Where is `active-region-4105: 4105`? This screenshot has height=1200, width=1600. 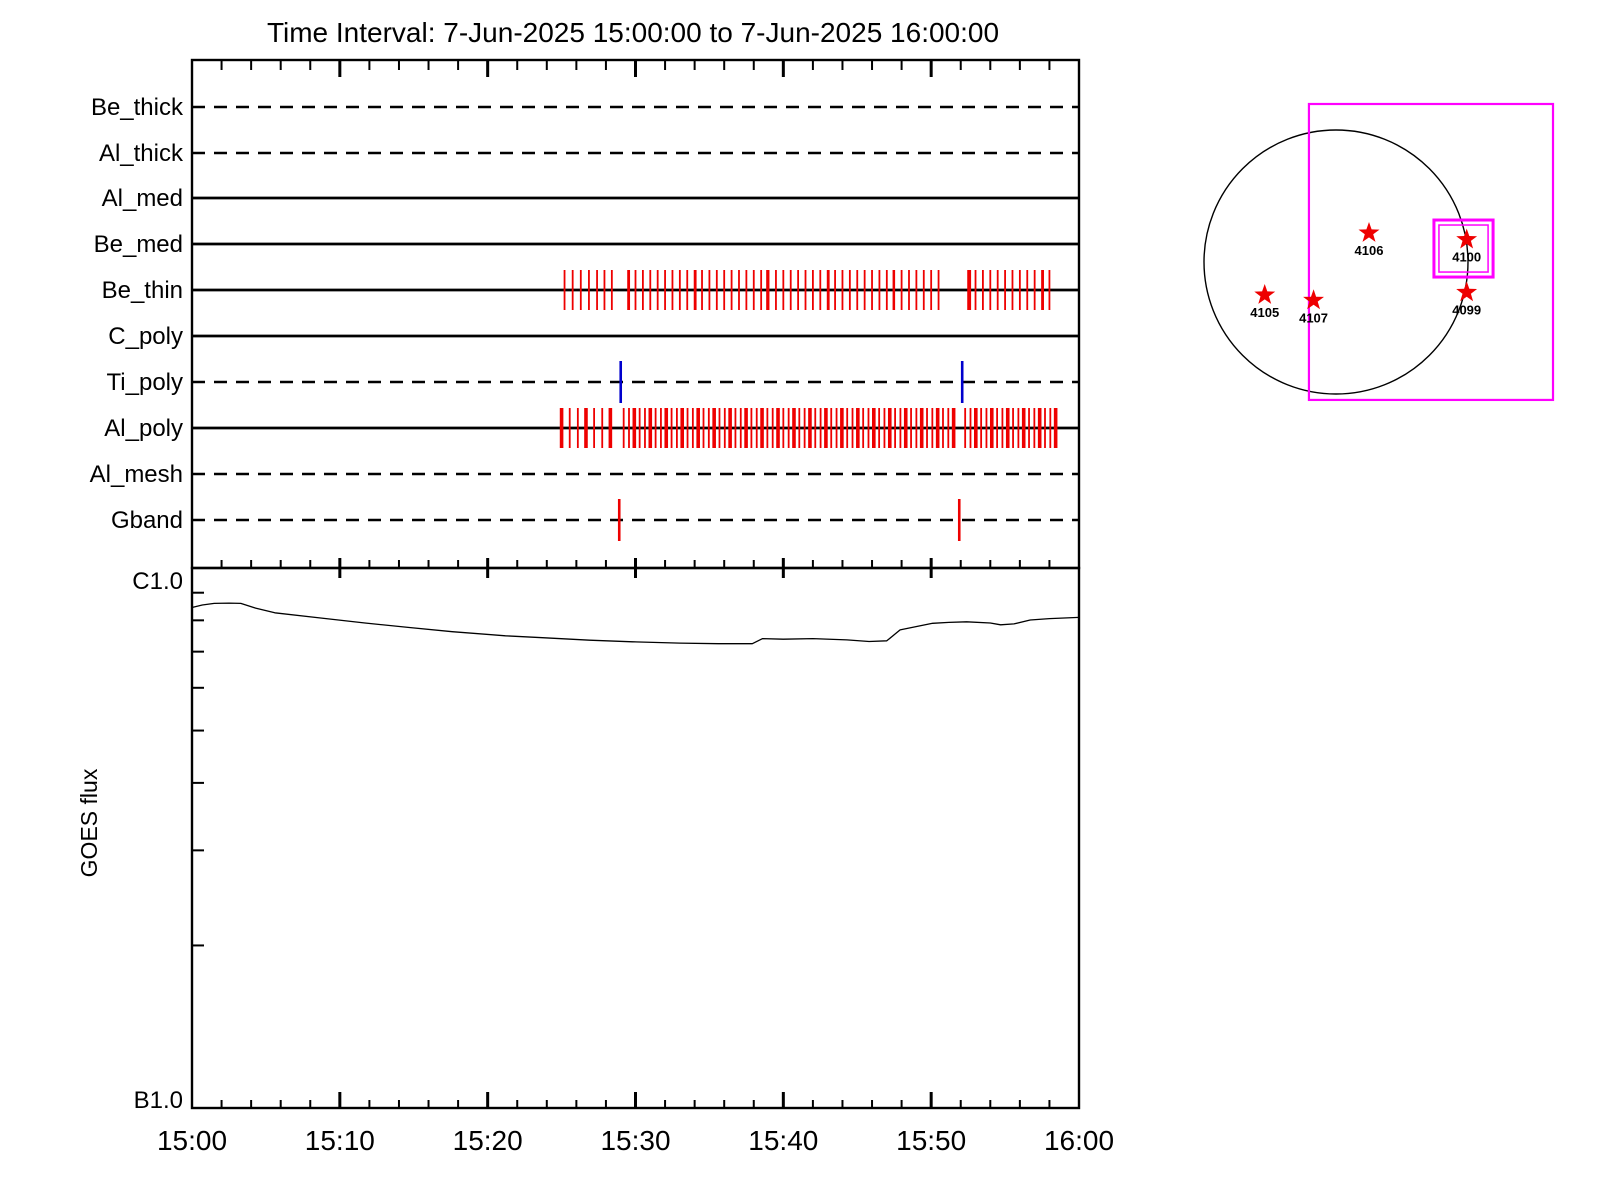
active-region-4105: 4105 is located at coordinates (1264, 302).